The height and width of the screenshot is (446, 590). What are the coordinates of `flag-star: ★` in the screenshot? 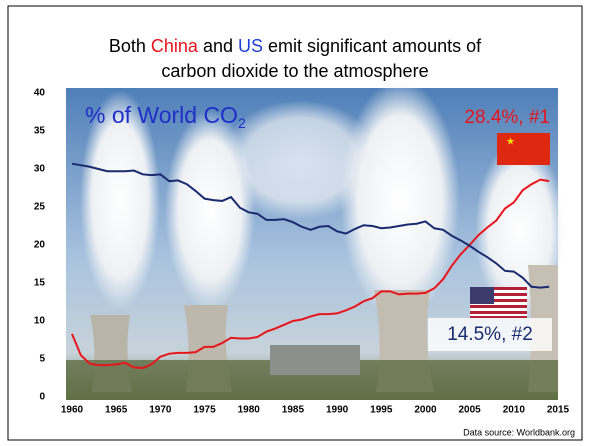 It's located at (510, 142).